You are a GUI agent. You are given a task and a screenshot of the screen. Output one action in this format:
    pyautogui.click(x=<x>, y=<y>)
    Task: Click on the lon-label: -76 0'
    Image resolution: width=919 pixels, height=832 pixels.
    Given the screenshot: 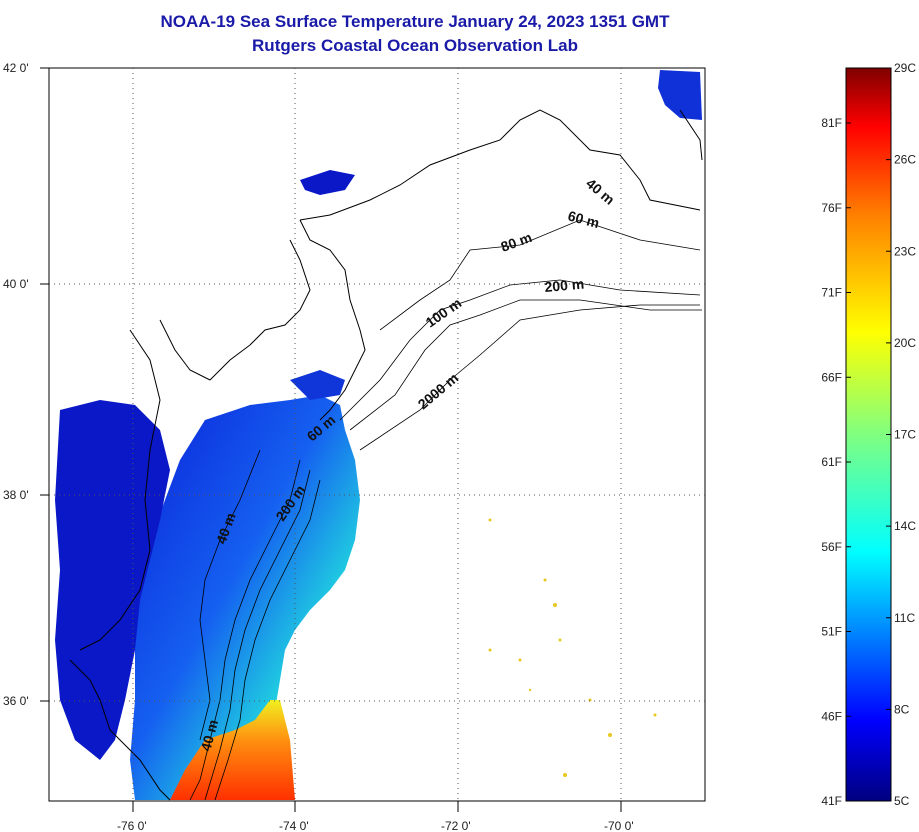 What is the action you would take?
    pyautogui.click(x=132, y=825)
    